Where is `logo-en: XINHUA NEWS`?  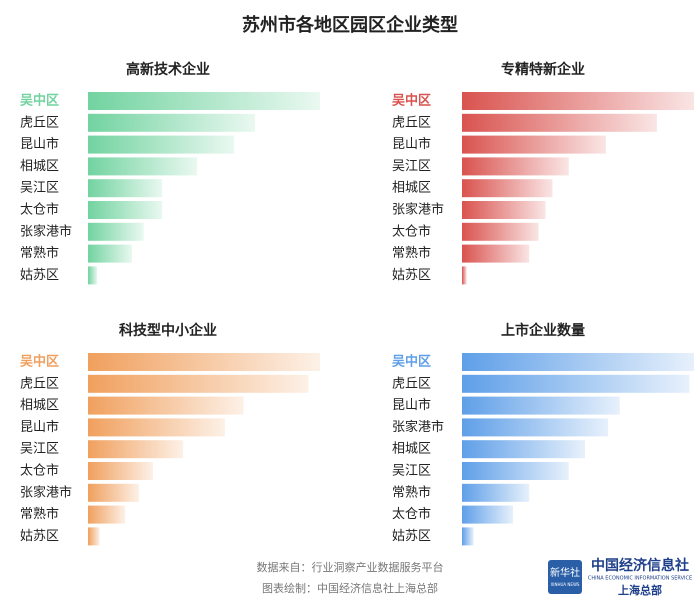 logo-en: XINHUA NEWS is located at coordinates (565, 584).